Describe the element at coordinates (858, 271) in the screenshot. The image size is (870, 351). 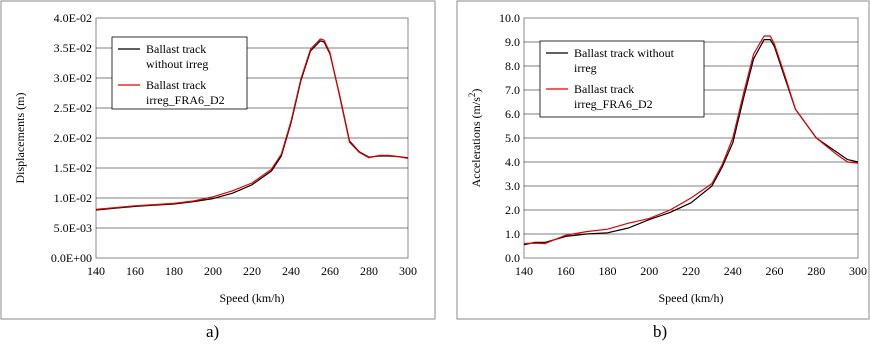
I see `chart-b-x-tick-label: 300` at that location.